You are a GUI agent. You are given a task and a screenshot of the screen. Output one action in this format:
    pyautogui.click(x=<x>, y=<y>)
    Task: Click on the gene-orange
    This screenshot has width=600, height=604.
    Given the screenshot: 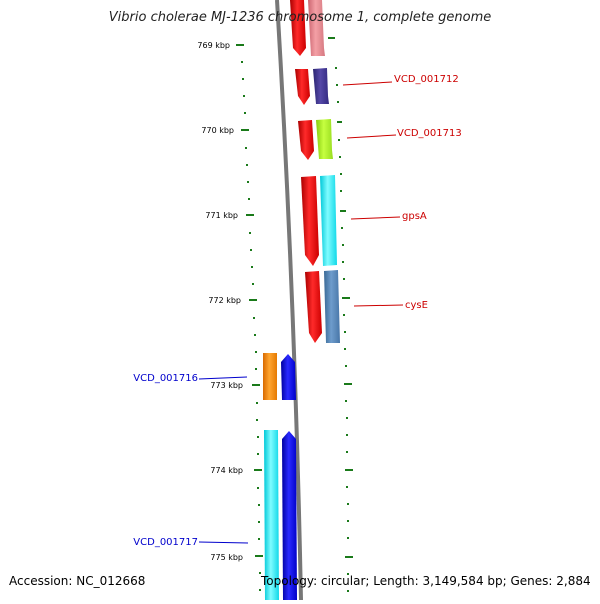 What is the action you would take?
    pyautogui.click(x=270, y=376)
    